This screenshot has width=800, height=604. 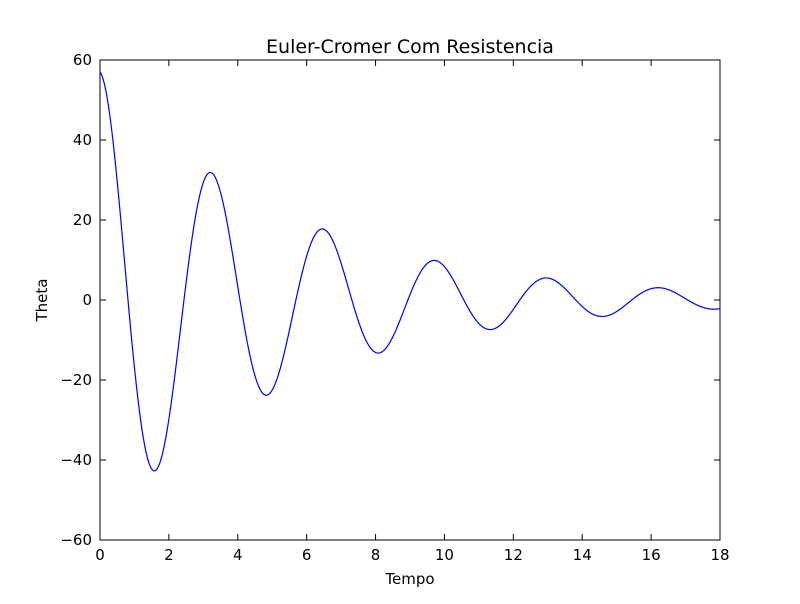 What do you see at coordinates (651, 555) in the screenshot?
I see `x-tick-label: 16` at bounding box center [651, 555].